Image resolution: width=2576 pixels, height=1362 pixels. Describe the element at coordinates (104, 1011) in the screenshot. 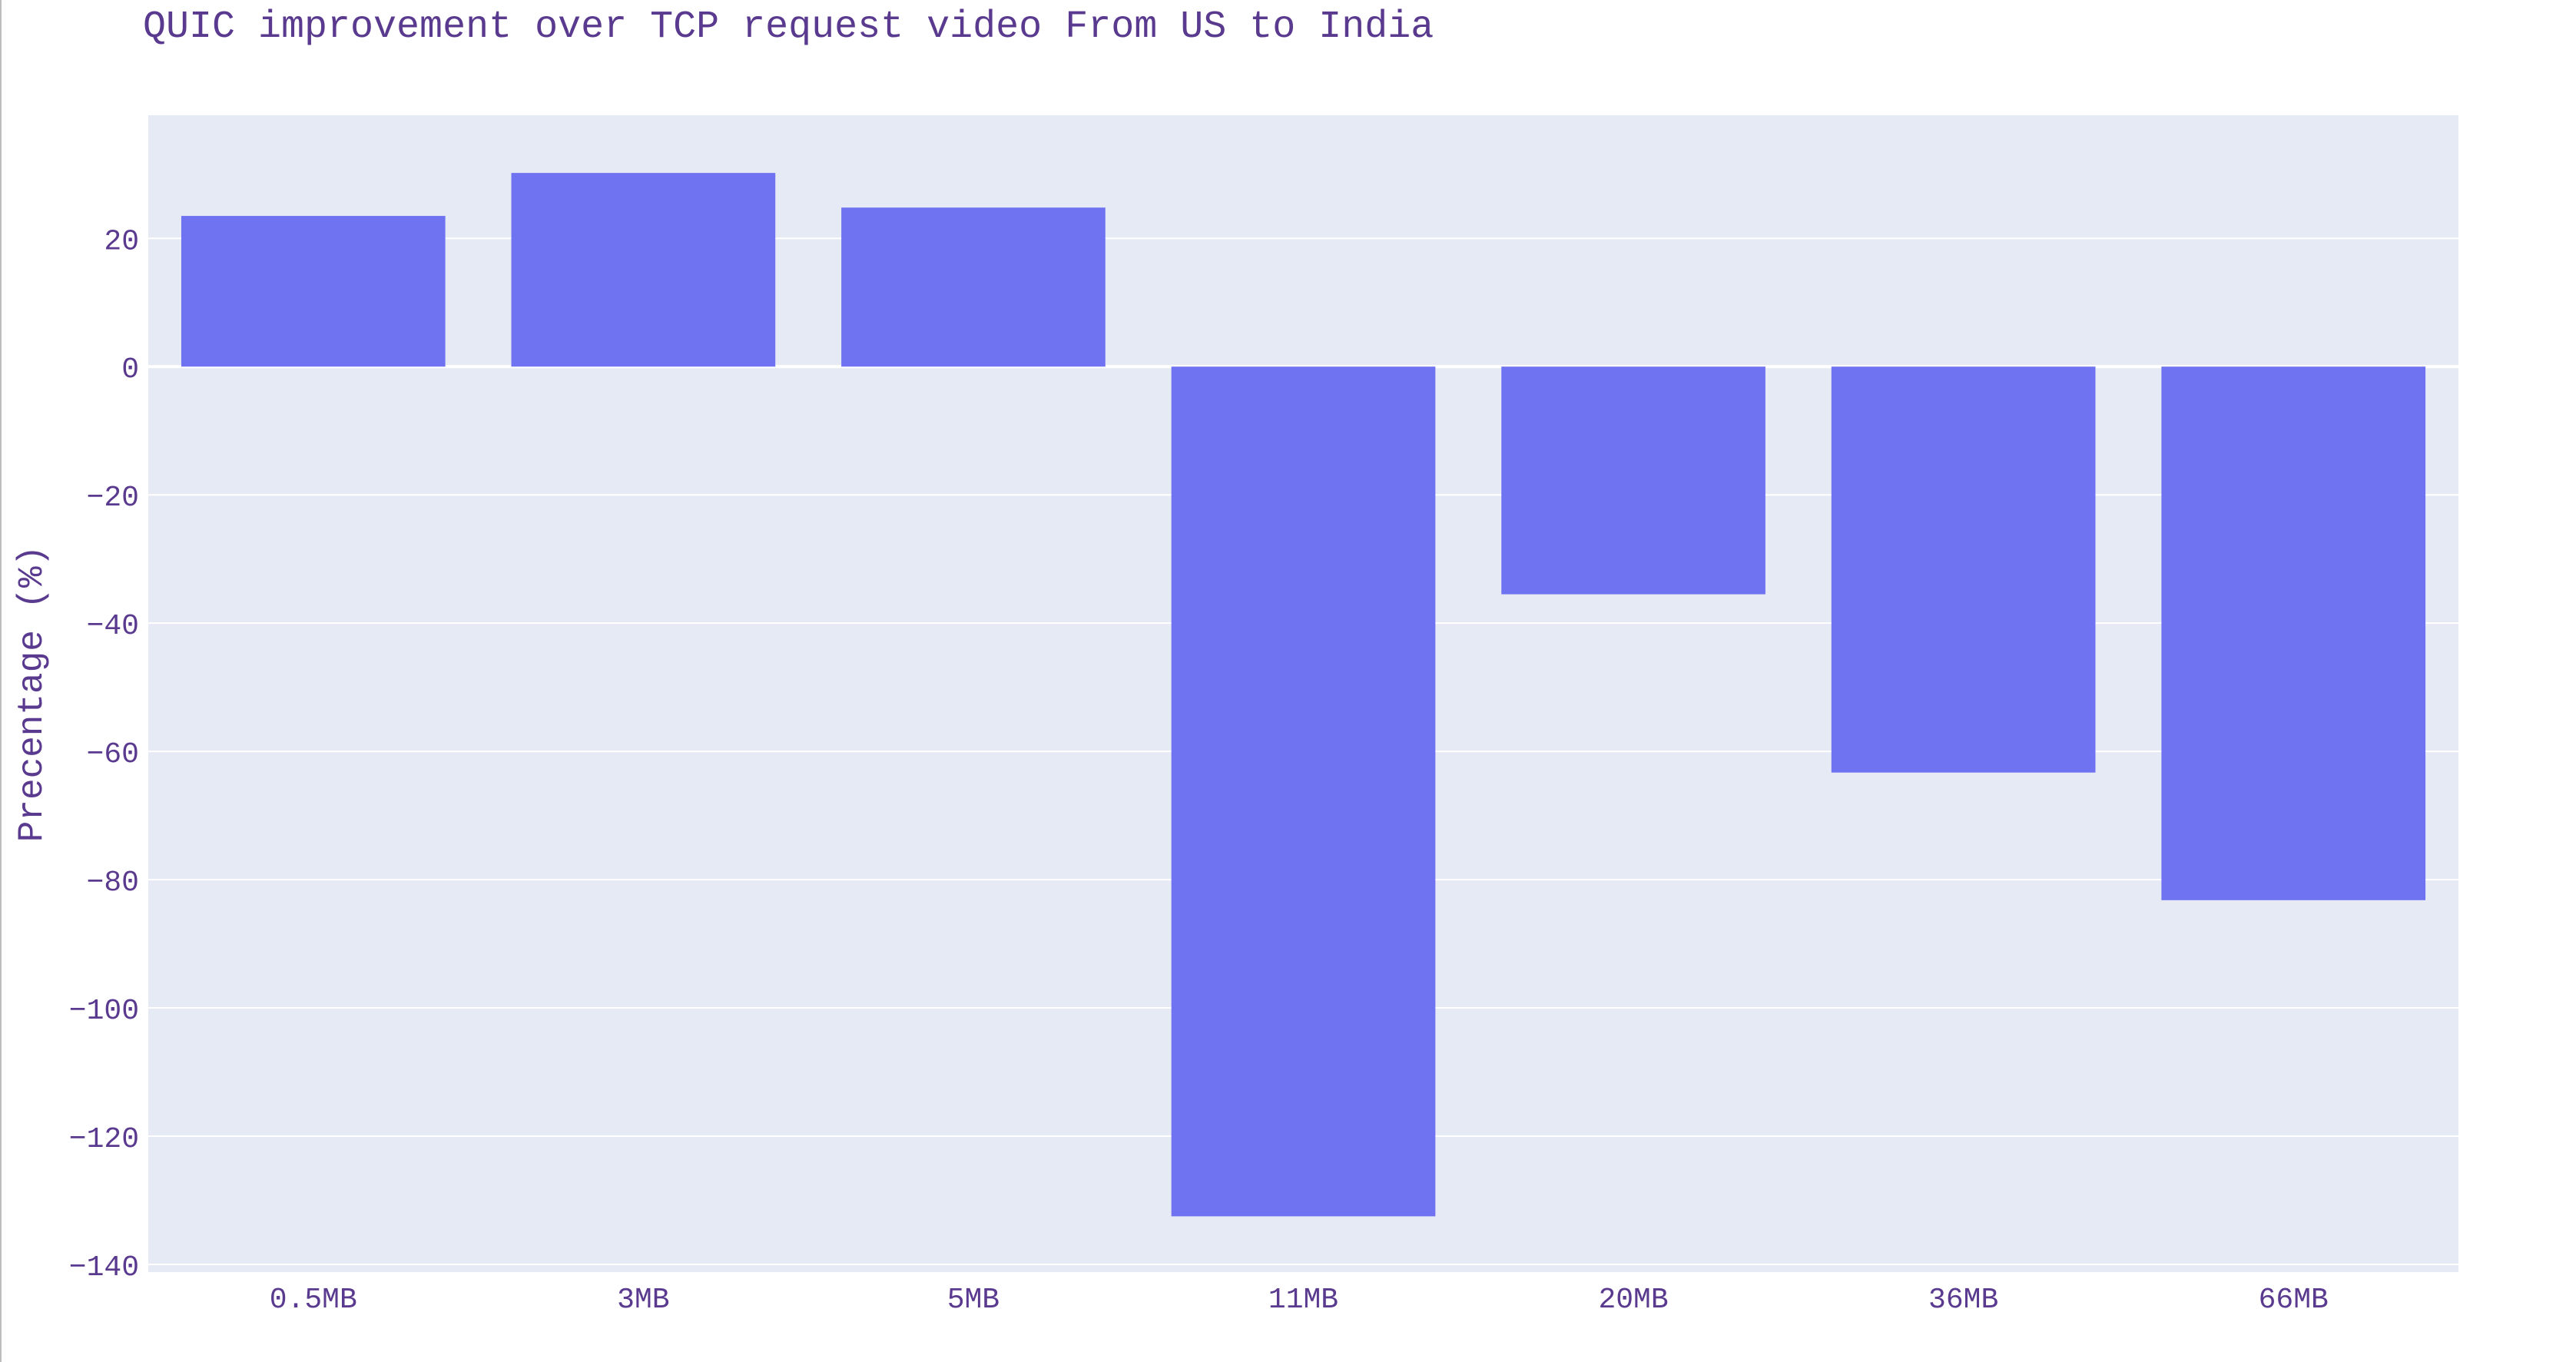

I see `y-tick-label: −100` at that location.